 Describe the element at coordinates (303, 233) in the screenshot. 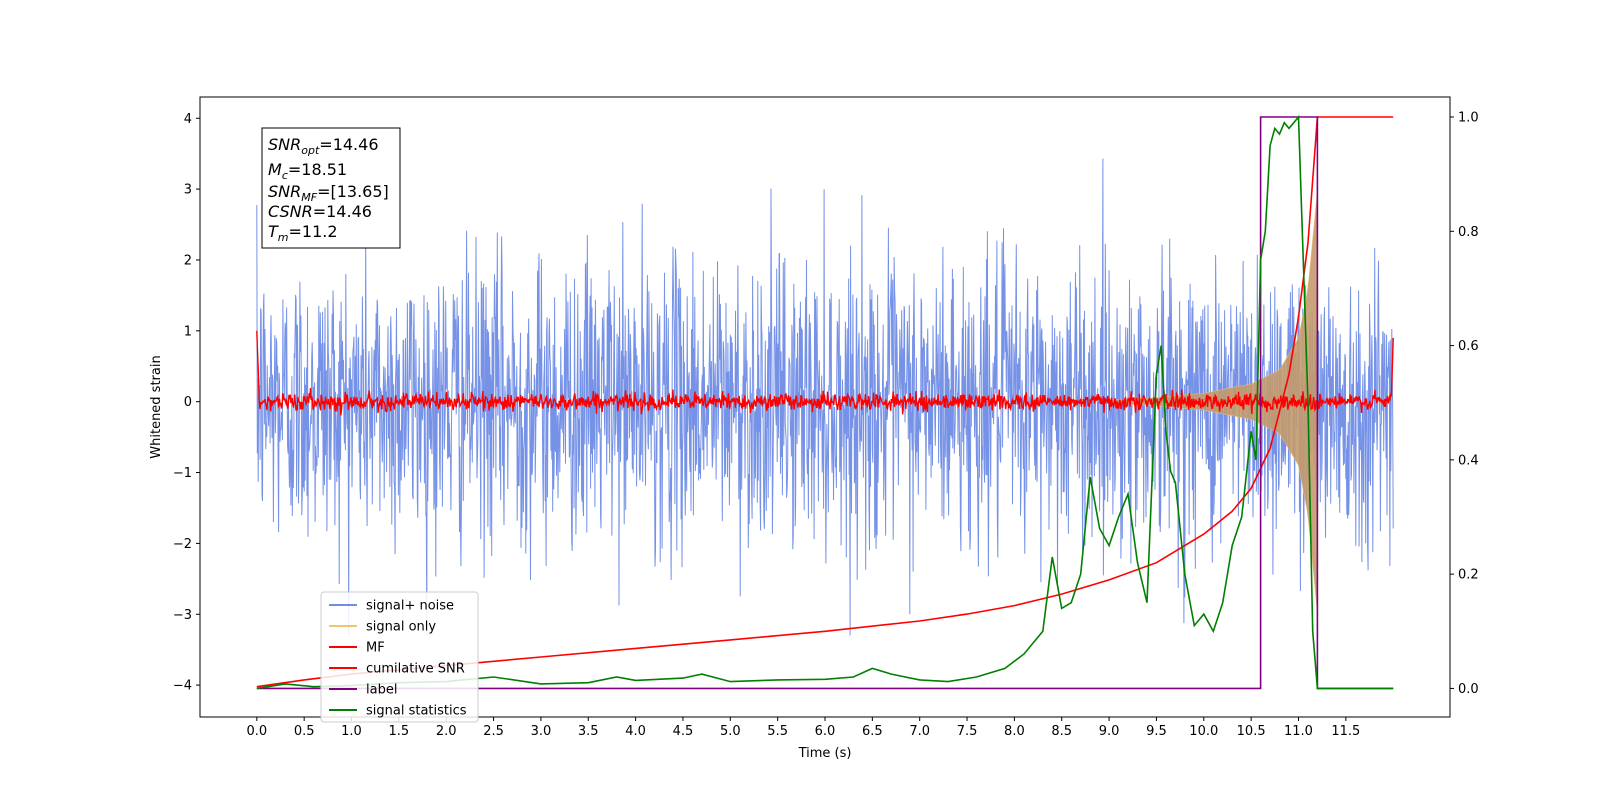

I see `info-tm: Tm=11.2` at that location.